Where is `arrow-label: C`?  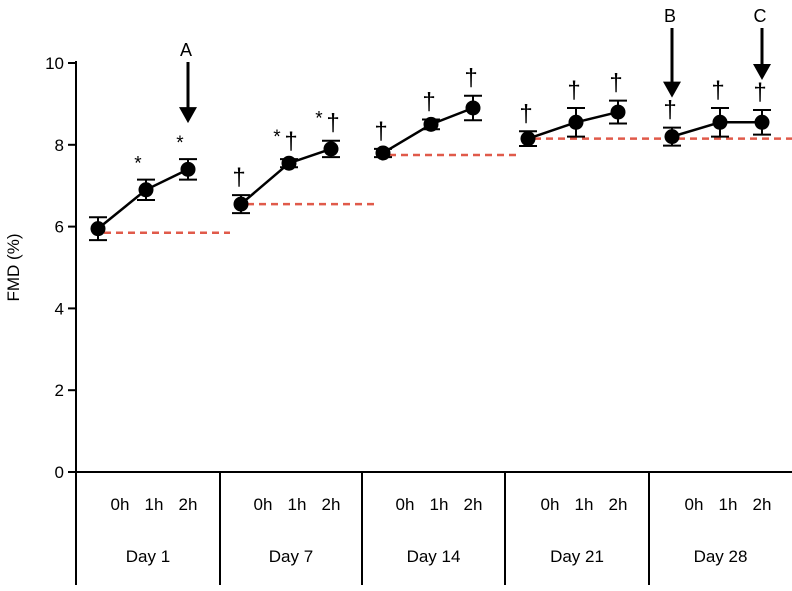 arrow-label: C is located at coordinates (760, 16).